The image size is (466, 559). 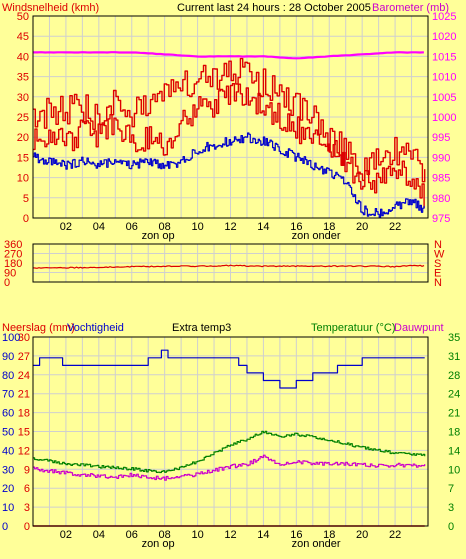 What do you see at coordinates (451, 508) in the screenshot?
I see `temperature-axis-tick: 3` at bounding box center [451, 508].